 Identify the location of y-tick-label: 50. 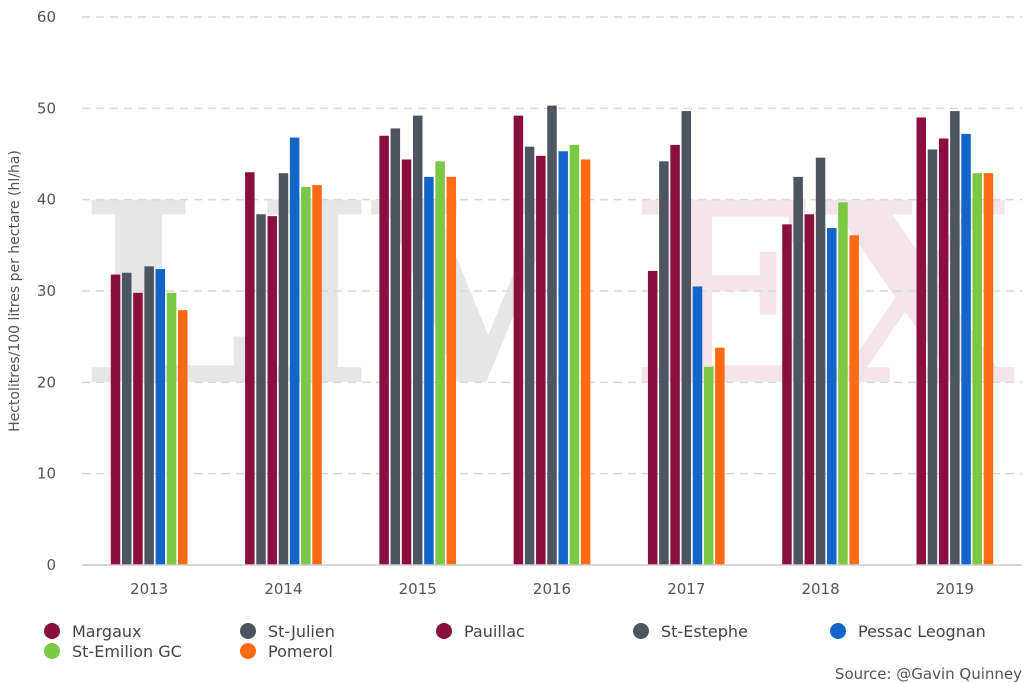
(46, 108).